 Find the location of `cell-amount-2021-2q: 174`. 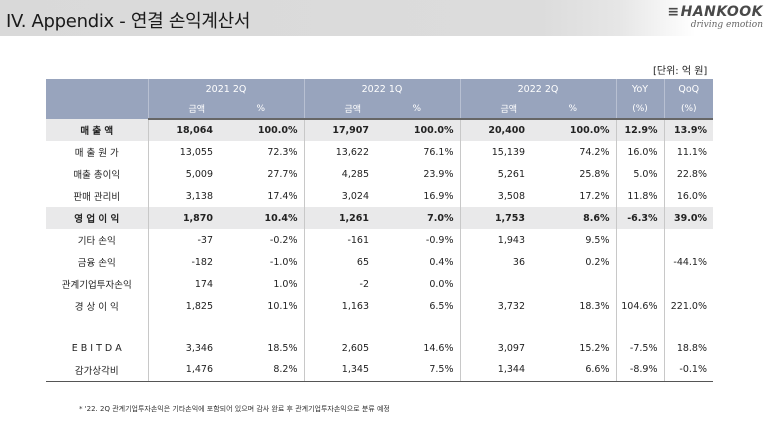

cell-amount-2021-2q: 174 is located at coordinates (182, 284).